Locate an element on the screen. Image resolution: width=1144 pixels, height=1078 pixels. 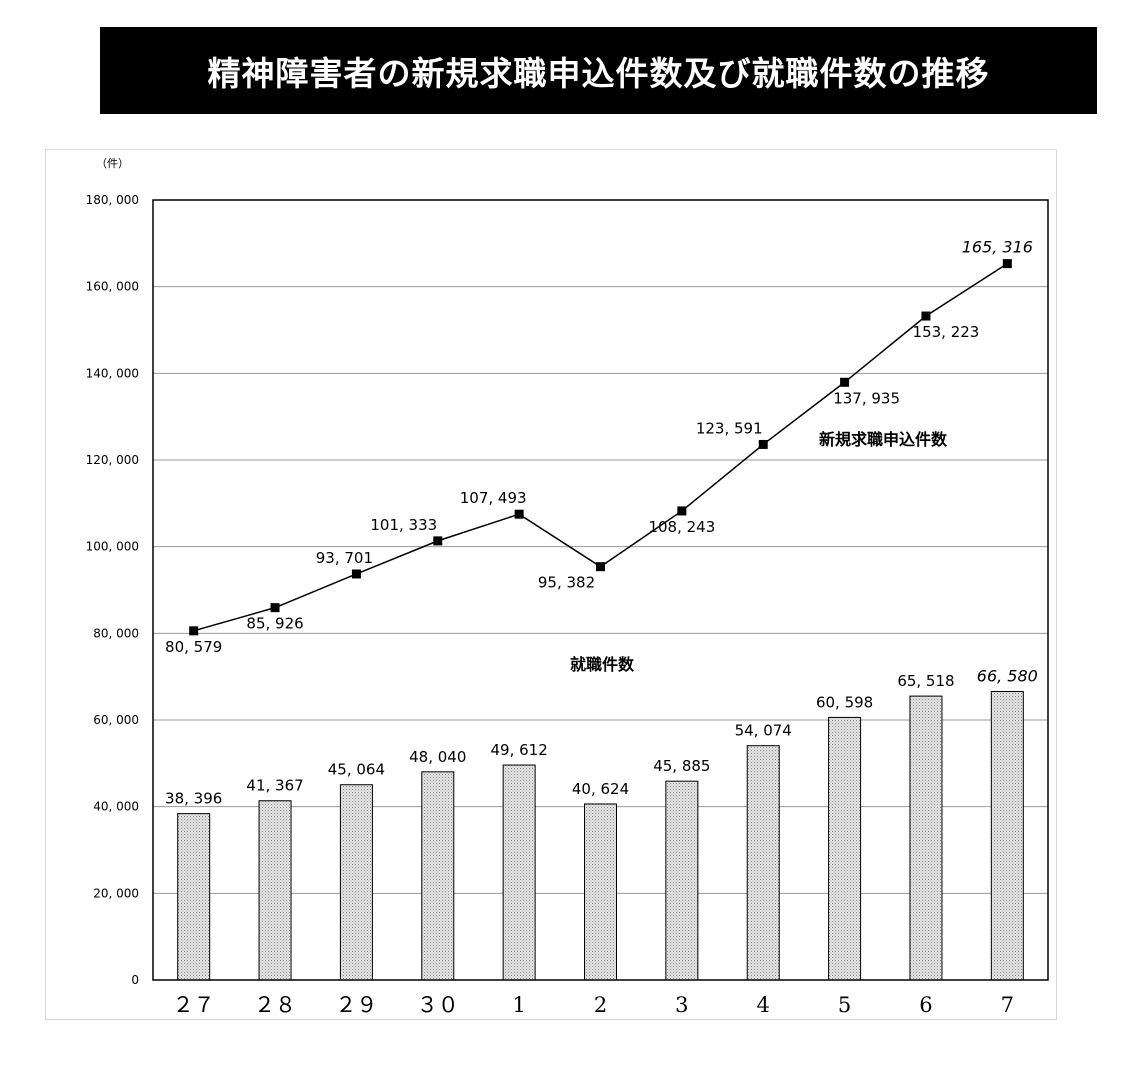
bar-value-label: 48, 040 is located at coordinates (437, 757).